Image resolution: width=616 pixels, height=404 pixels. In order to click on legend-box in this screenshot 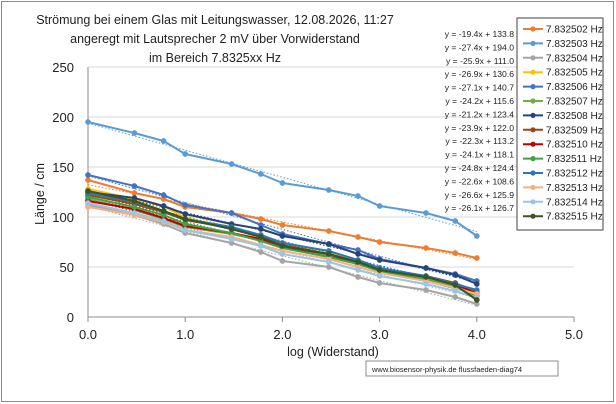, I will do `click(560, 124)`.